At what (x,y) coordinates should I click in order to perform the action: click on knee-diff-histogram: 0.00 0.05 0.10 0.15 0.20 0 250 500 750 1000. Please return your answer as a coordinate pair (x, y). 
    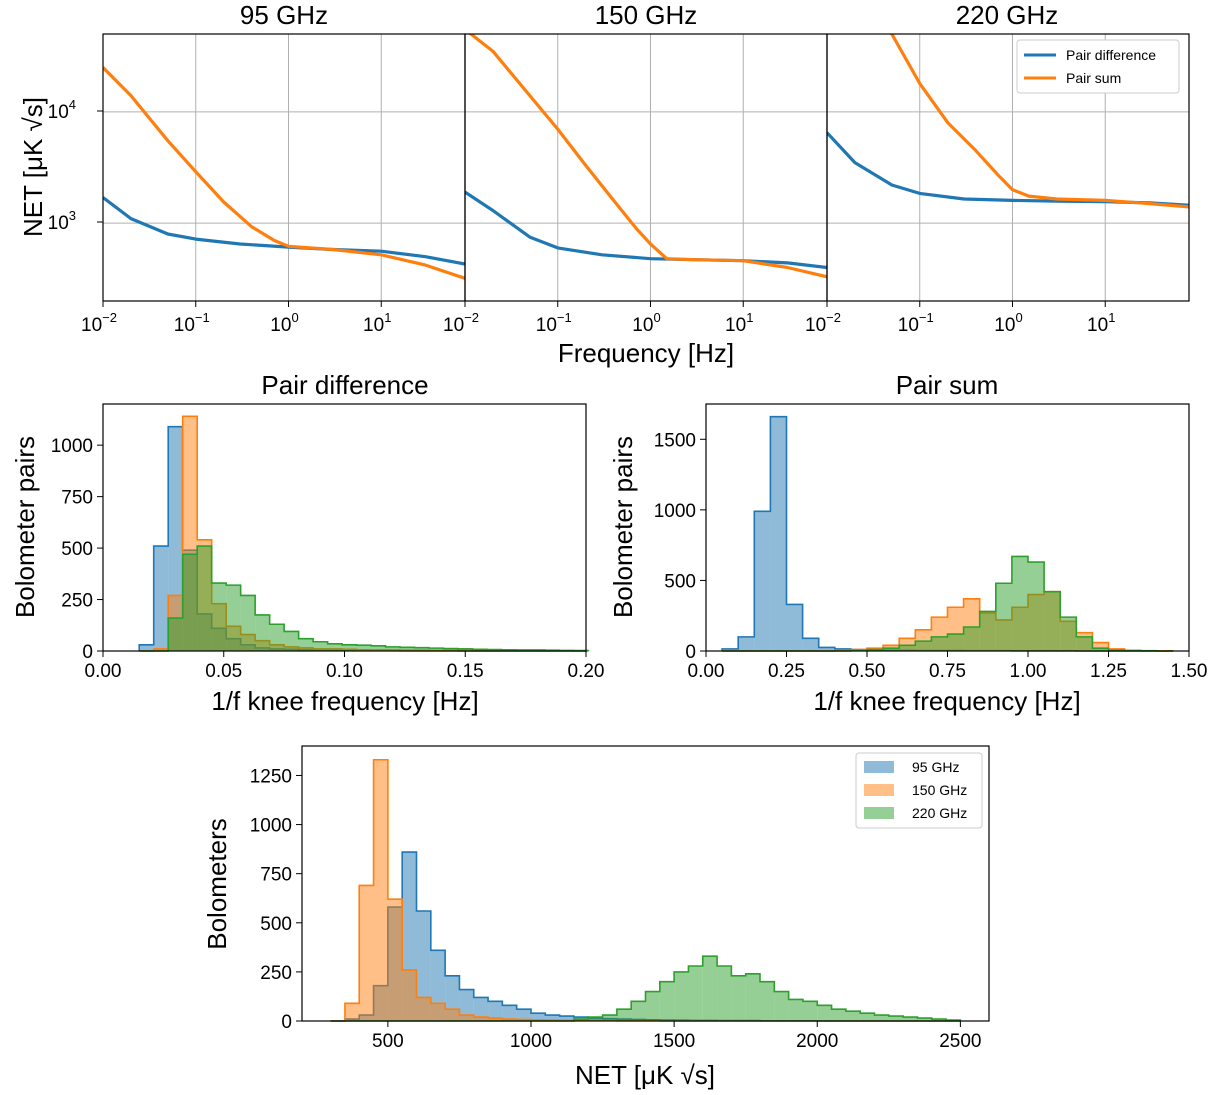
    Looking at the image, I should click on (327, 548).